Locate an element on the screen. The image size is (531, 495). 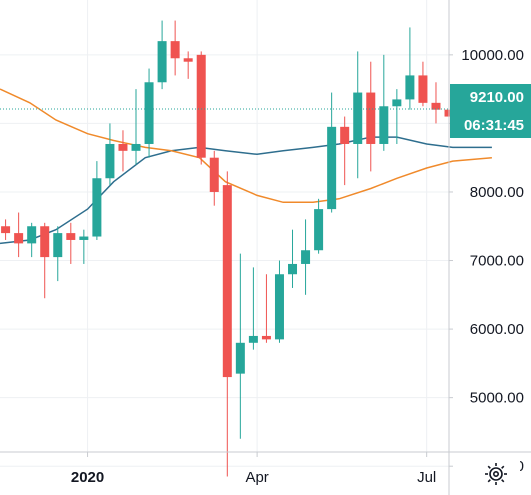
gear-icon is located at coordinates (496, 474).